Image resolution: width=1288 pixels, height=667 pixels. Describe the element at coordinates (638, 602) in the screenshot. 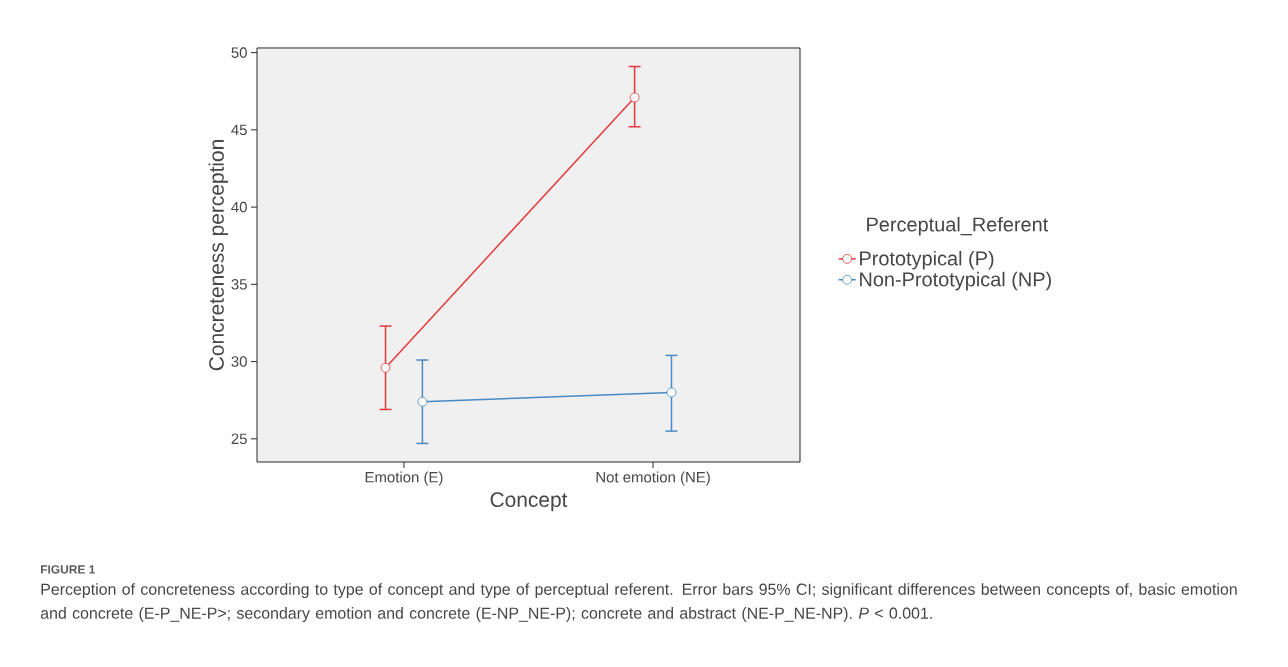

I see `text: Perception of concreteness according to type of concept and type of perceptual referent. Error bars 95% CI; significant differences between concepts of, basic emotion and concrete (E-P_NE-P>; secondary emotion and concrete (E-NP_NE-P); concrete and abstract (NE-P_NE-NP). P < 0.001.` at that location.